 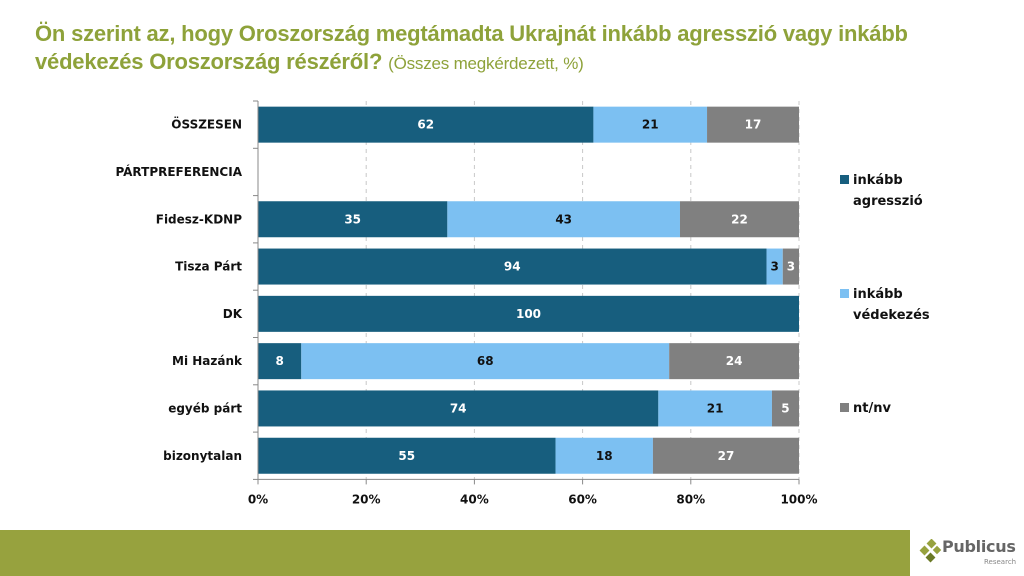 I want to click on x-tick-label: 100%, so click(x=798, y=499).